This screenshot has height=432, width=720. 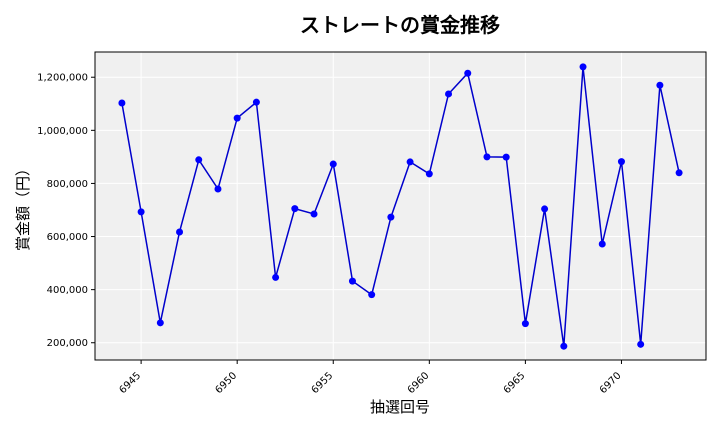 What do you see at coordinates (419, 383) in the screenshot?
I see `x-tick-label: 6960` at bounding box center [419, 383].